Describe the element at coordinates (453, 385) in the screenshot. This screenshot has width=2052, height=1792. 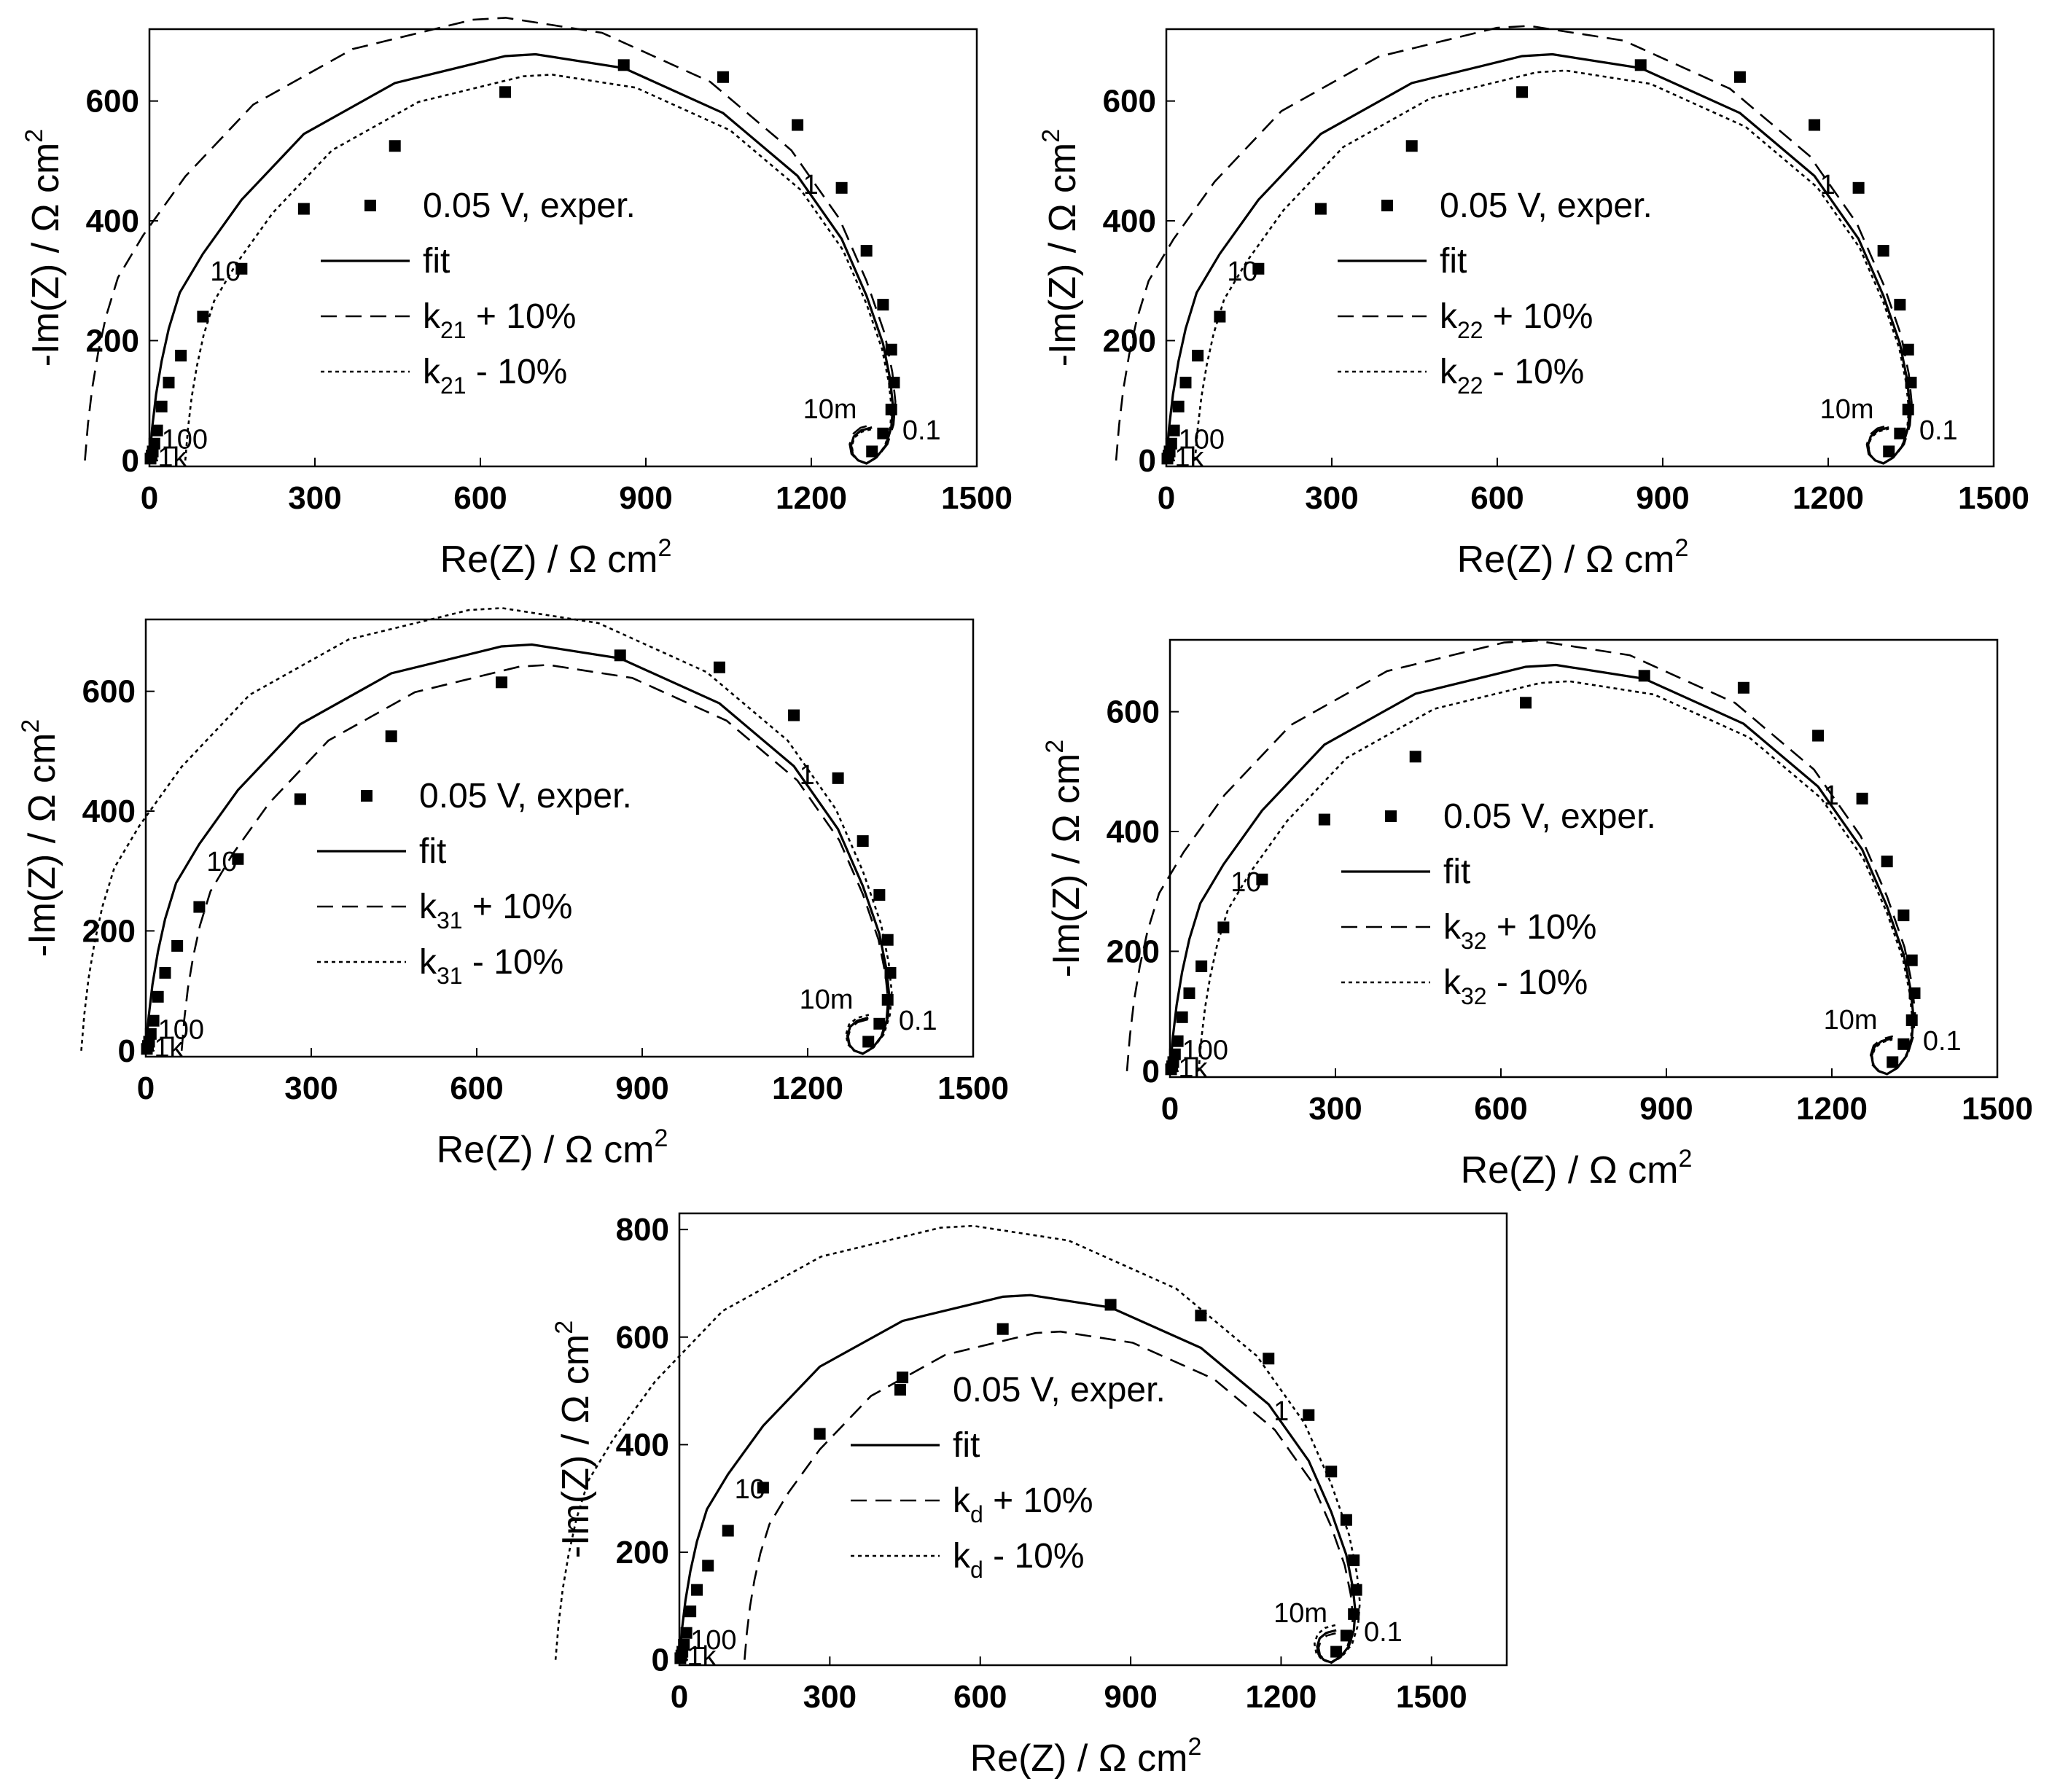
I see `legend-minus-sub: 21` at that location.